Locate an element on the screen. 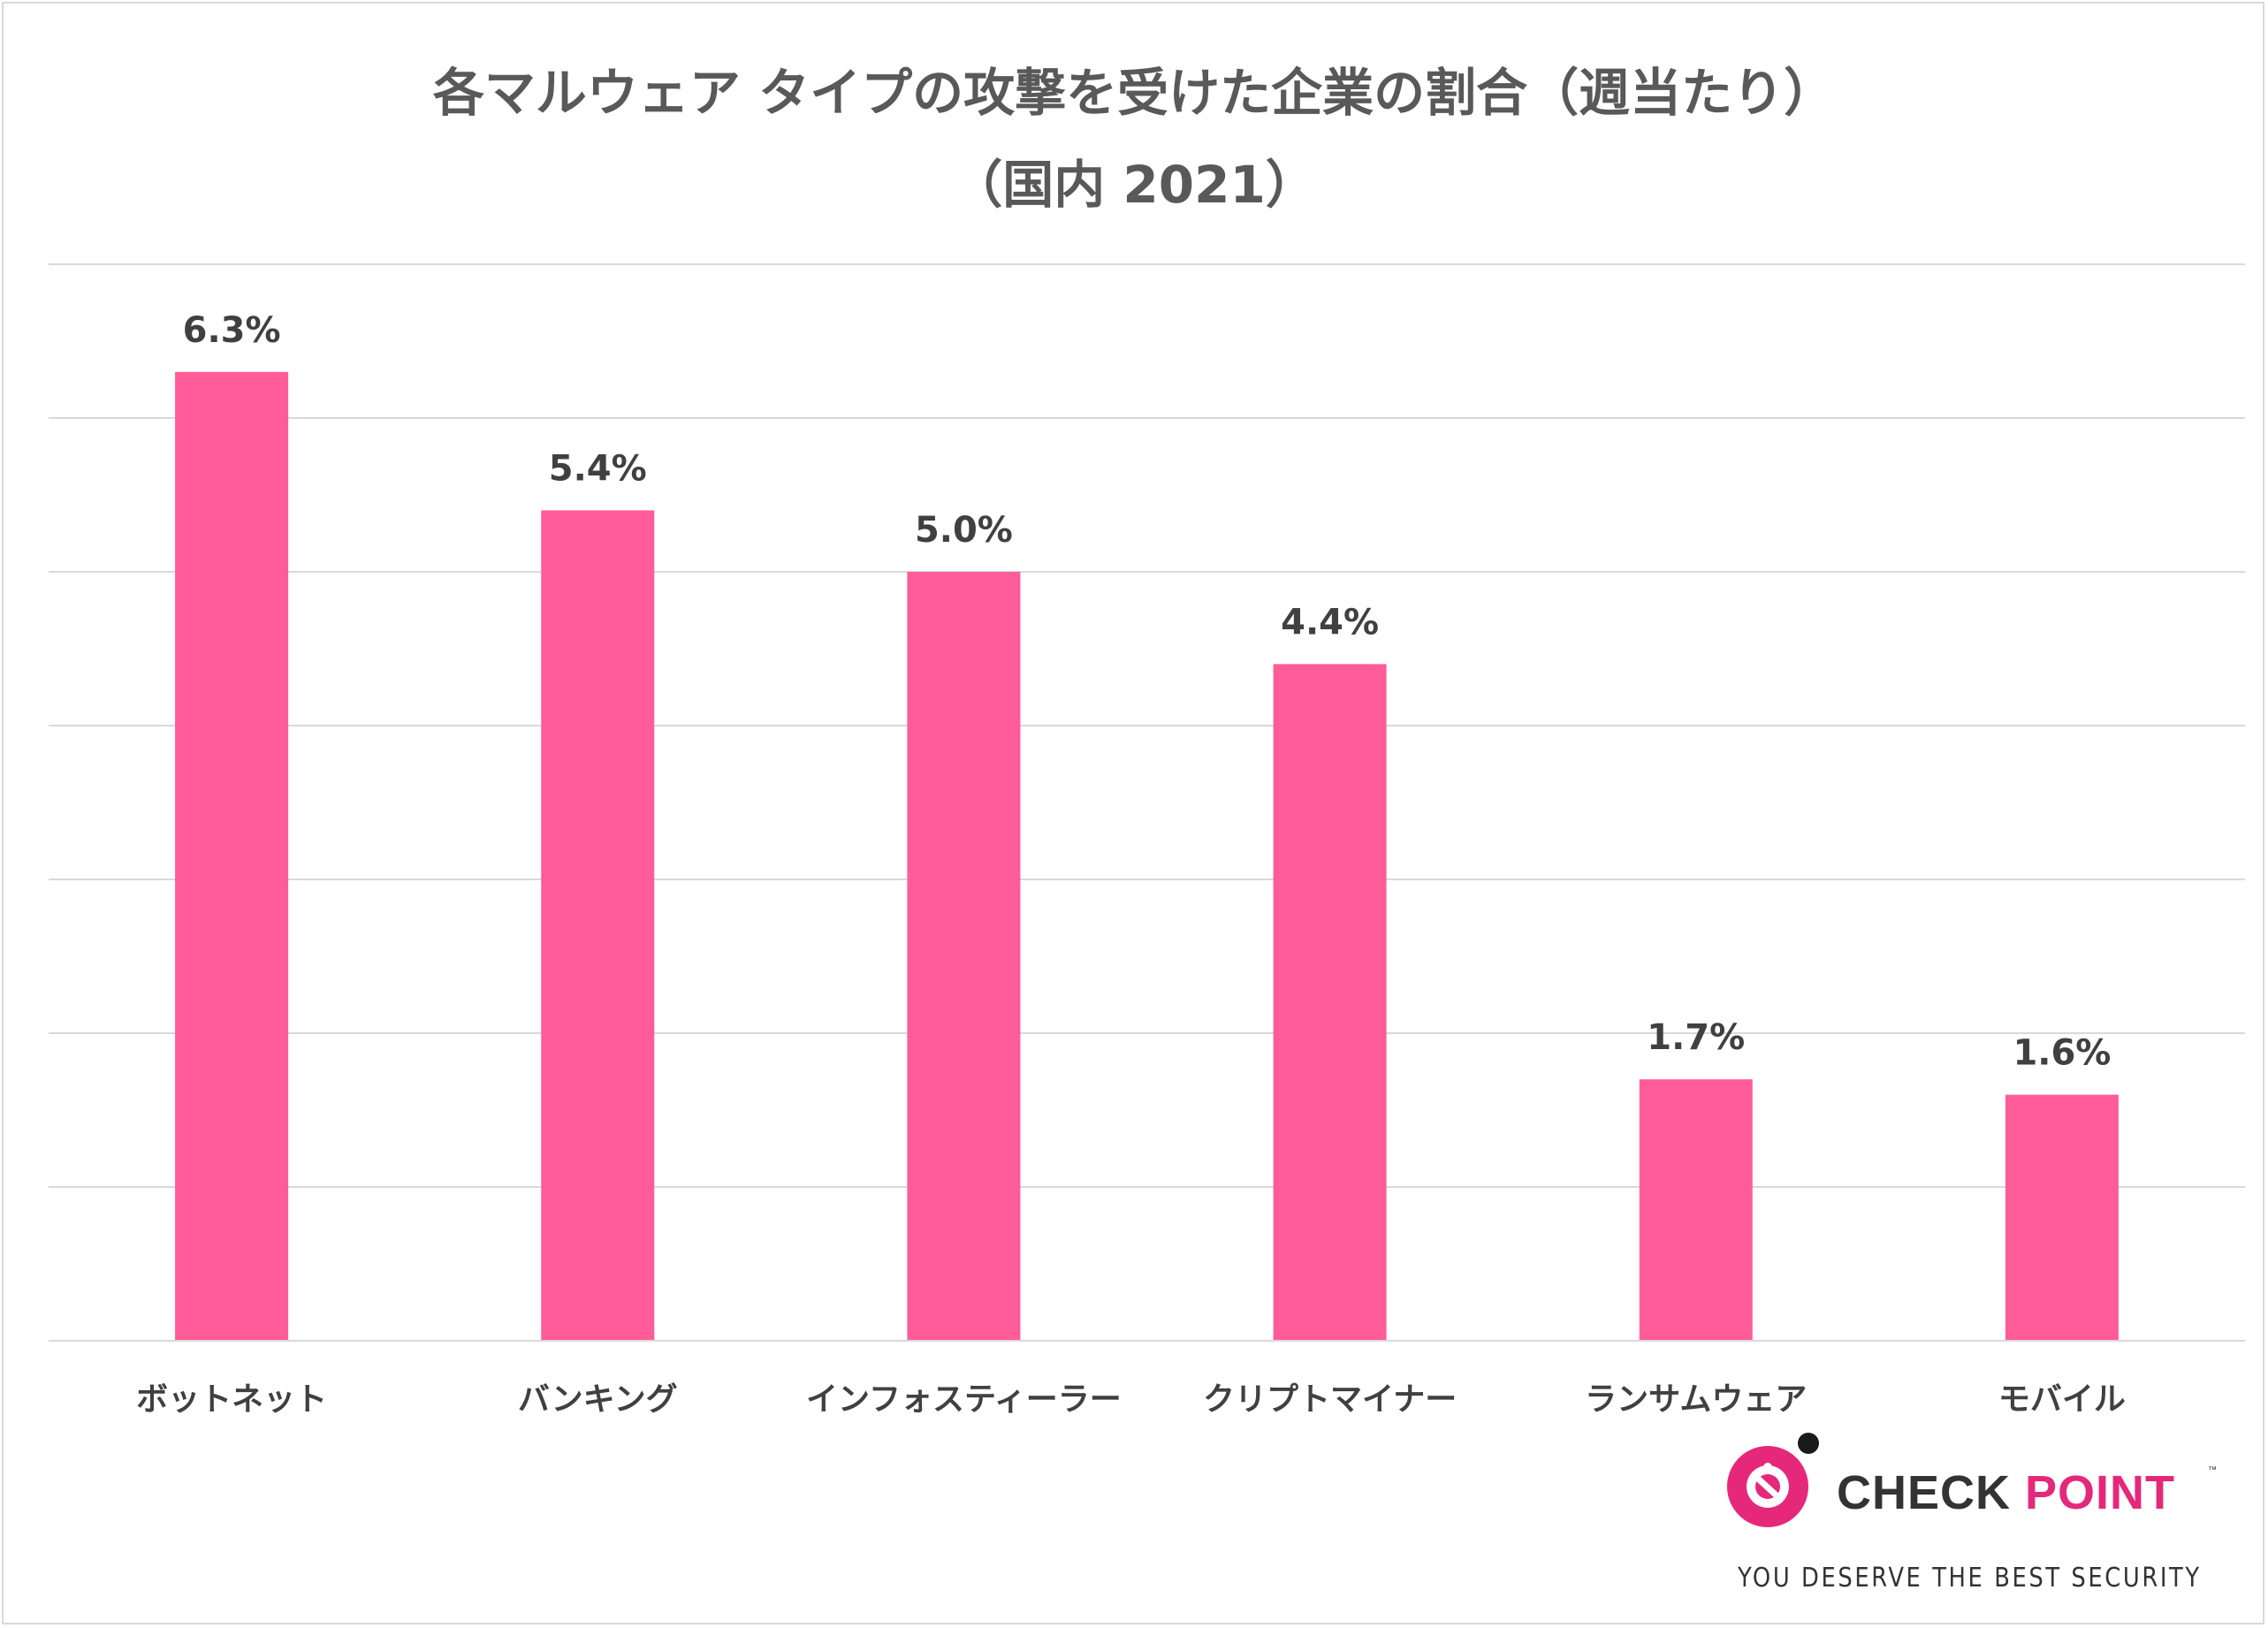 This screenshot has height=1628, width=2268. data-label: 1.7% is located at coordinates (1696, 1037).